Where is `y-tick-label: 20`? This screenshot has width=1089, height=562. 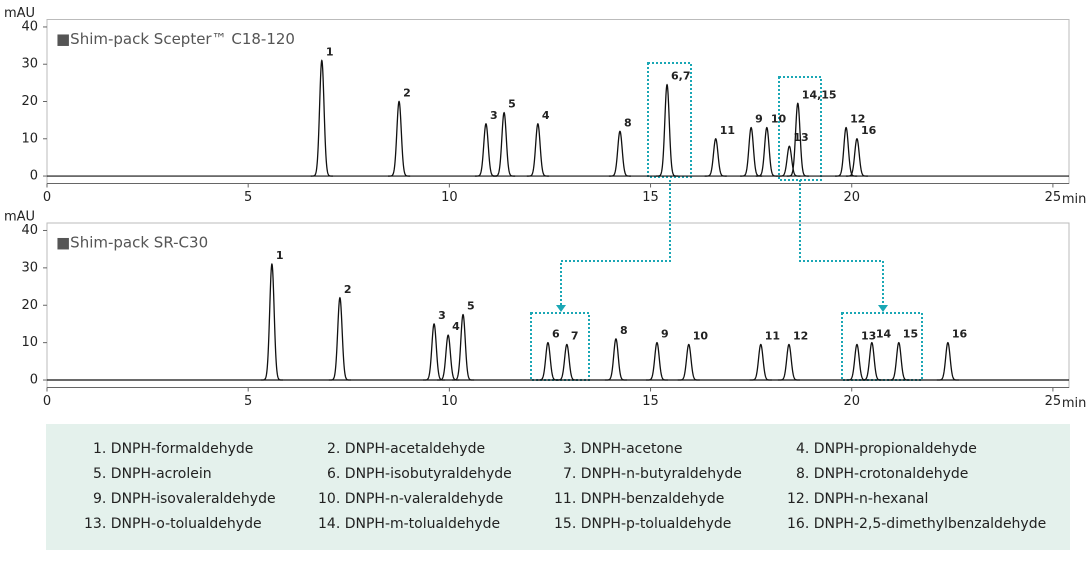
y-tick-label: 20 is located at coordinates (29, 101).